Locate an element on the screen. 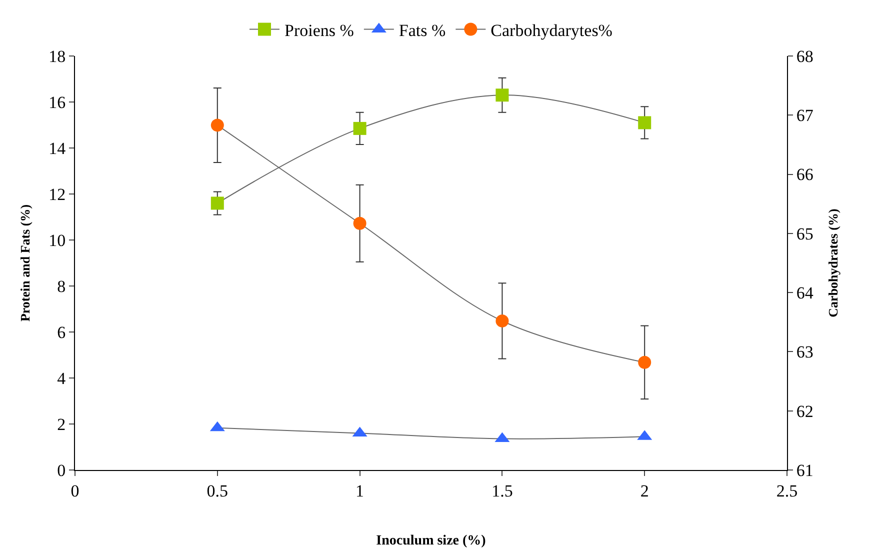 The height and width of the screenshot is (557, 872). y2-tick-label: 65 is located at coordinates (805, 234).